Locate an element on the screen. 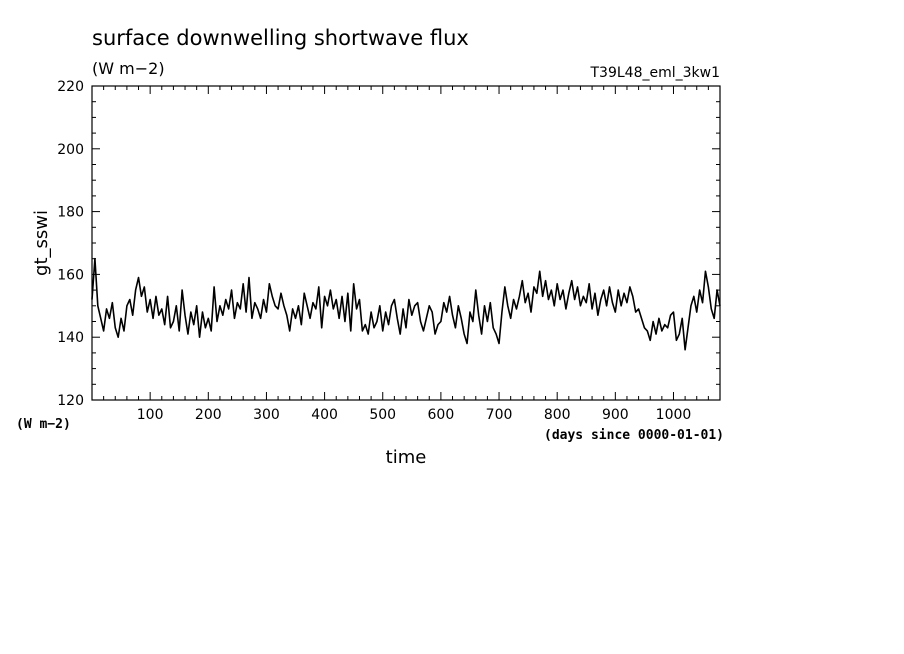 The image size is (904, 654). y-tick-label: 160 is located at coordinates (70, 275).